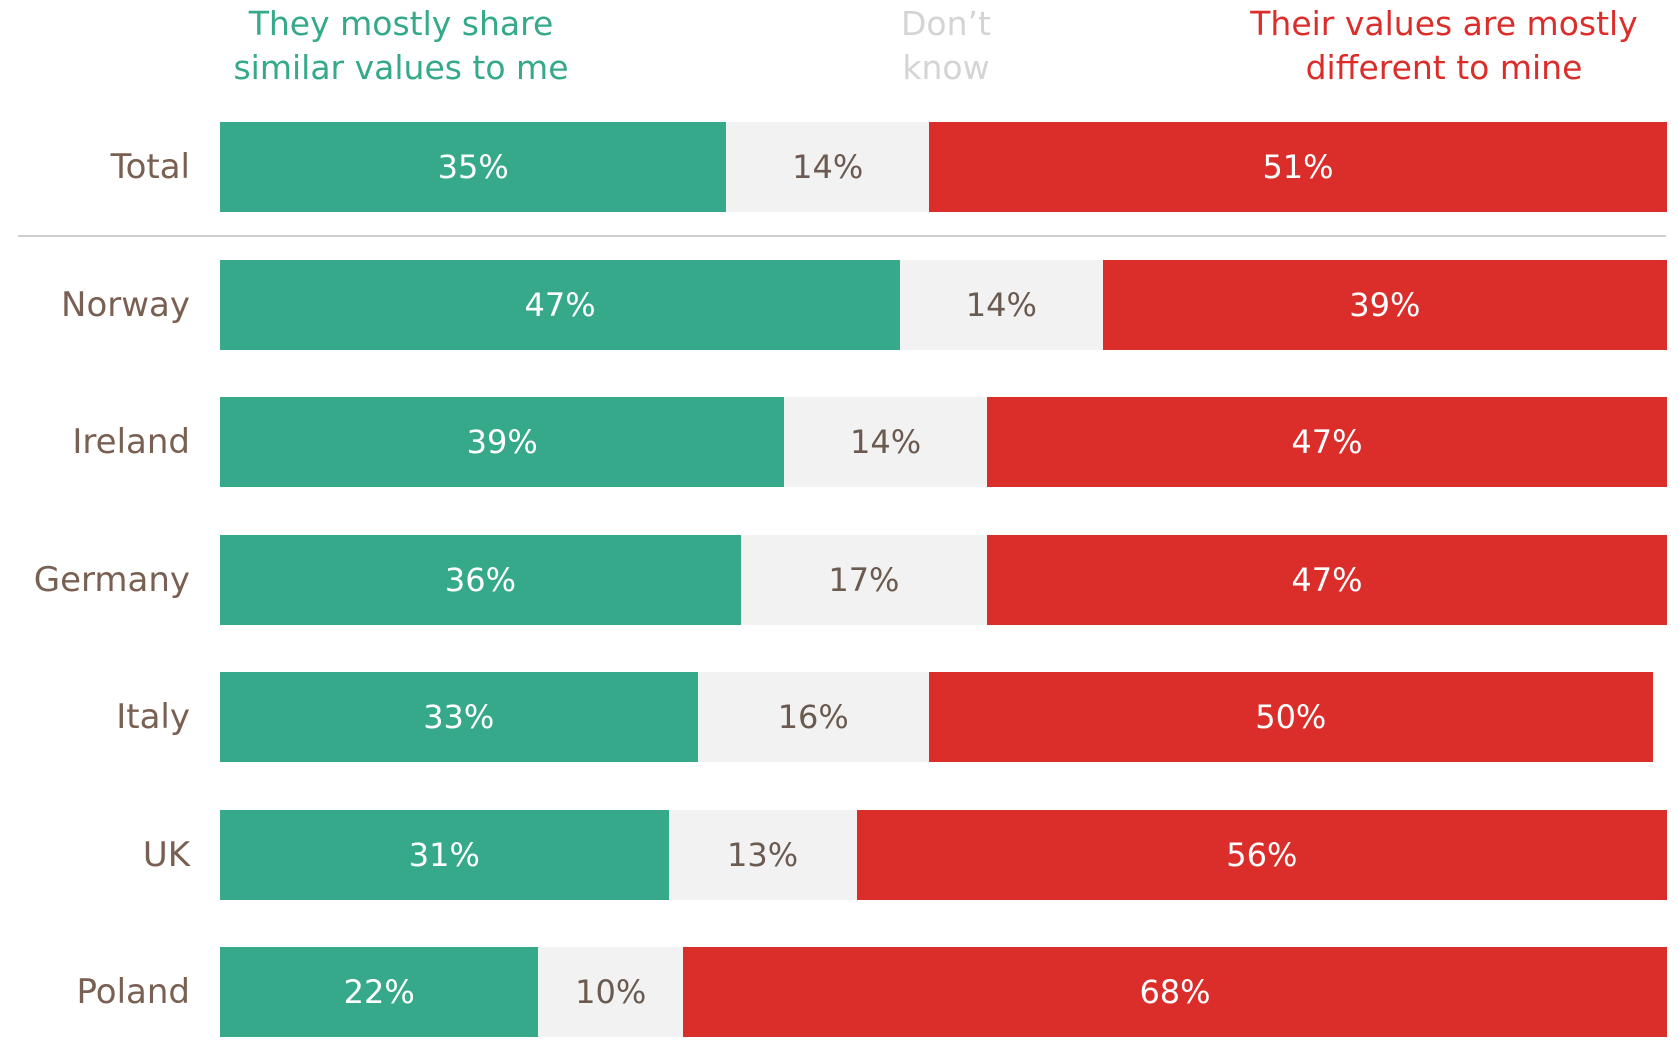  I want to click on value-label: 13%, so click(763, 854).